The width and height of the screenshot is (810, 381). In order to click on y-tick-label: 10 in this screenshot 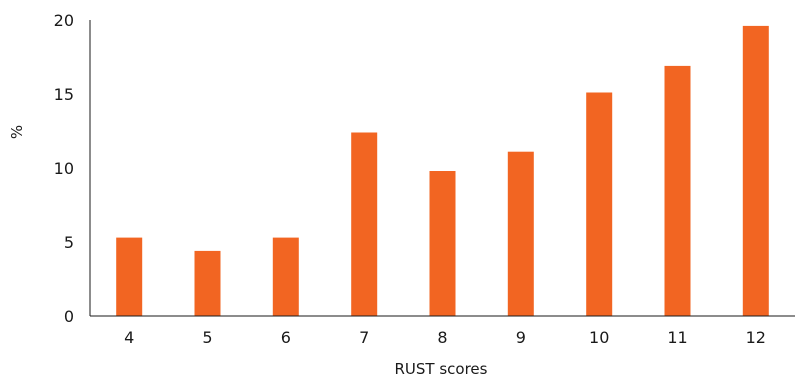, I will do `click(64, 168)`.